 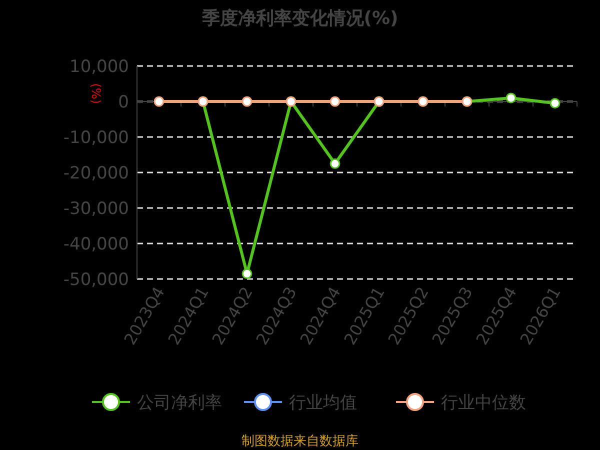 What do you see at coordinates (96, 244) in the screenshot?
I see `y-tick-label: -40,000` at bounding box center [96, 244].